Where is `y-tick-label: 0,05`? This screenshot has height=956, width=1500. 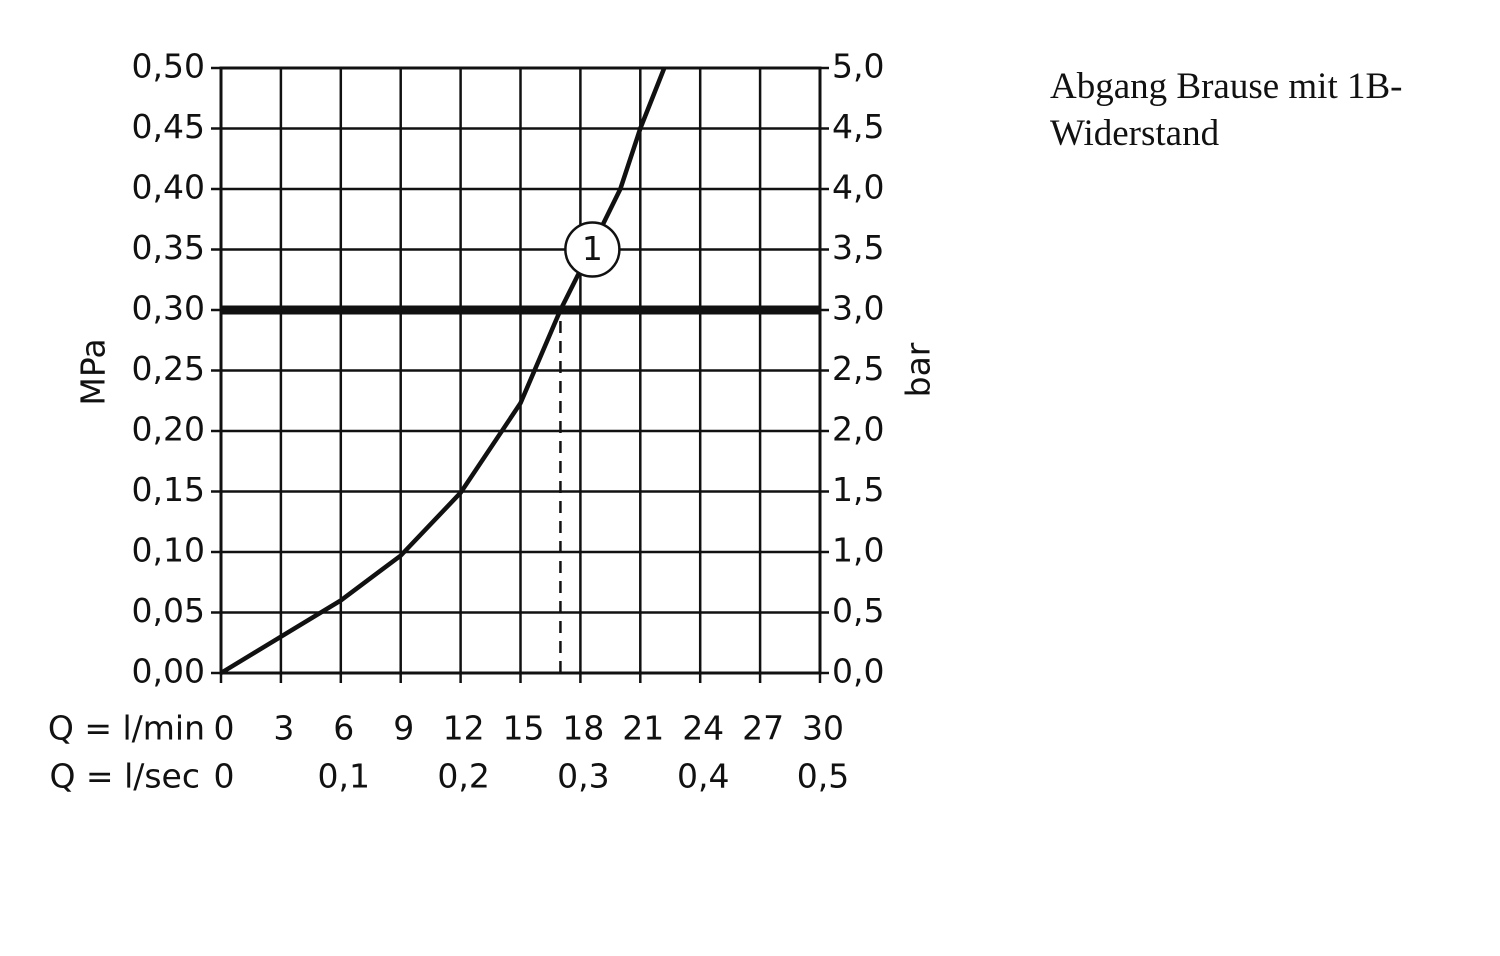 y-tick-label: 0,05 is located at coordinates (168, 610).